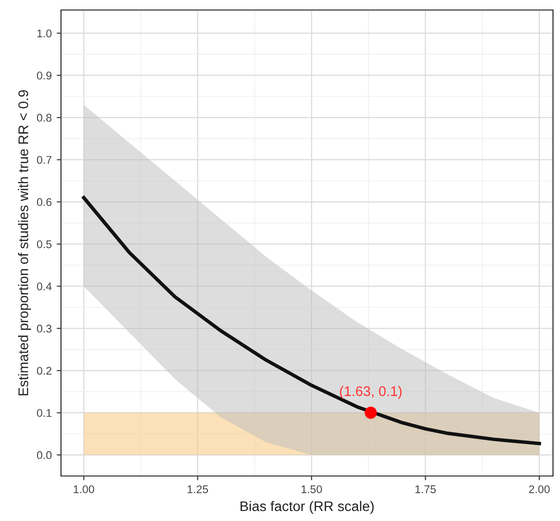 The image size is (560, 521). I want to click on y-tick-label: 0.5, so click(44, 244).